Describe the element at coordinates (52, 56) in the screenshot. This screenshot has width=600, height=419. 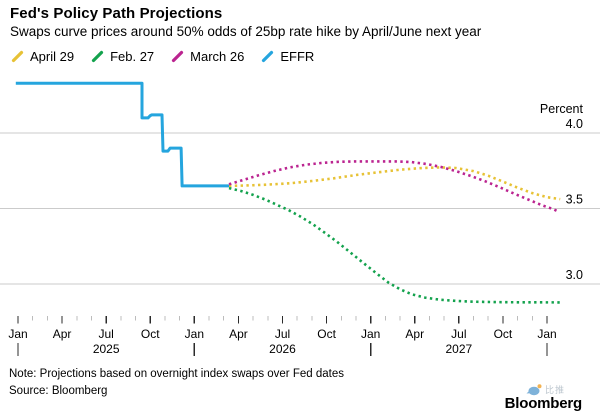
I see `legend-label: April 29` at that location.